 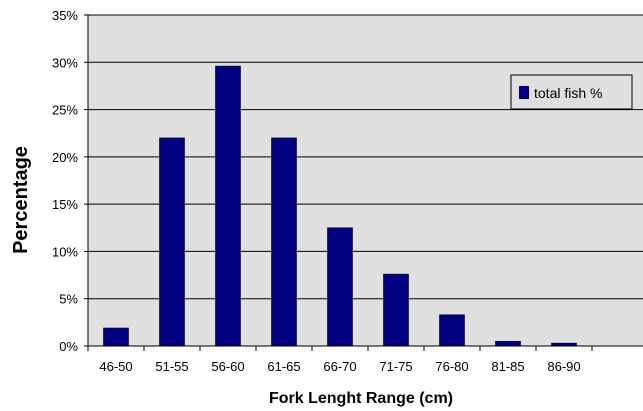 What do you see at coordinates (65, 204) in the screenshot?
I see `y-tick-label: 15%` at bounding box center [65, 204].